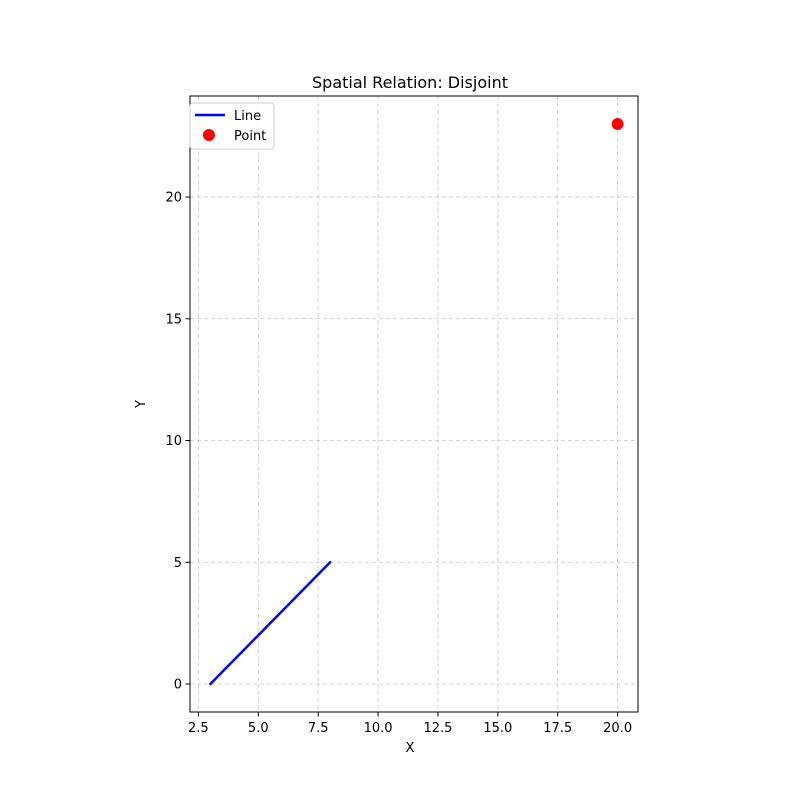 Image resolution: width=800 pixels, height=800 pixels. Describe the element at coordinates (410, 724) in the screenshot. I see `x-axis-ticks: 2.5 5.0 7.5 10.0 12.5 15.0 17.5 20.0` at that location.